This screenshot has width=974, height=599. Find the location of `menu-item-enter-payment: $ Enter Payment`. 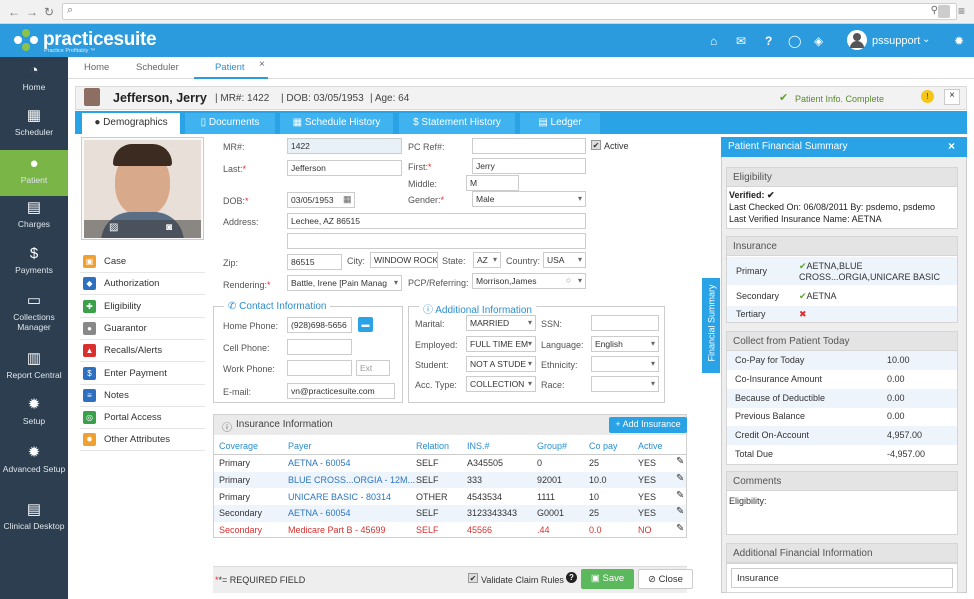

menu-item-enter-payment: $ Enter Payment is located at coordinates (142, 374).